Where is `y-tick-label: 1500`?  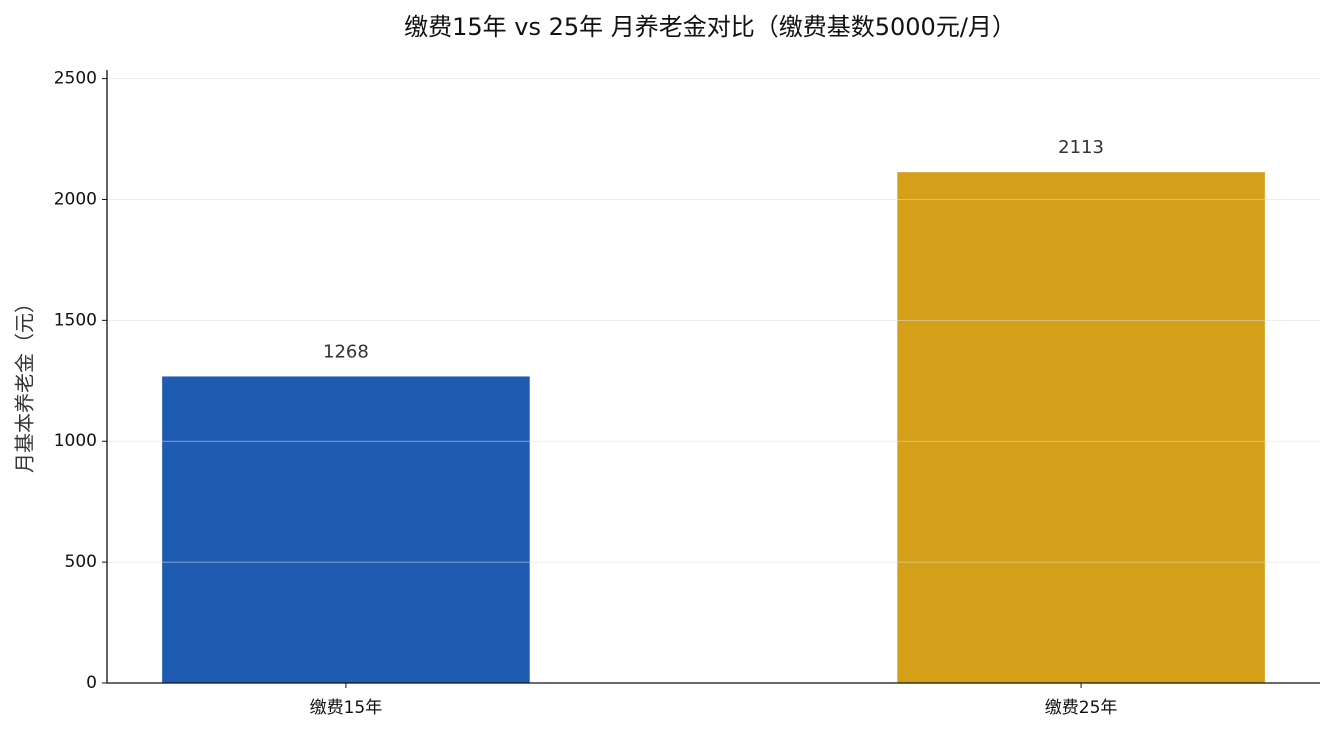 y-tick-label: 1500 is located at coordinates (75, 320).